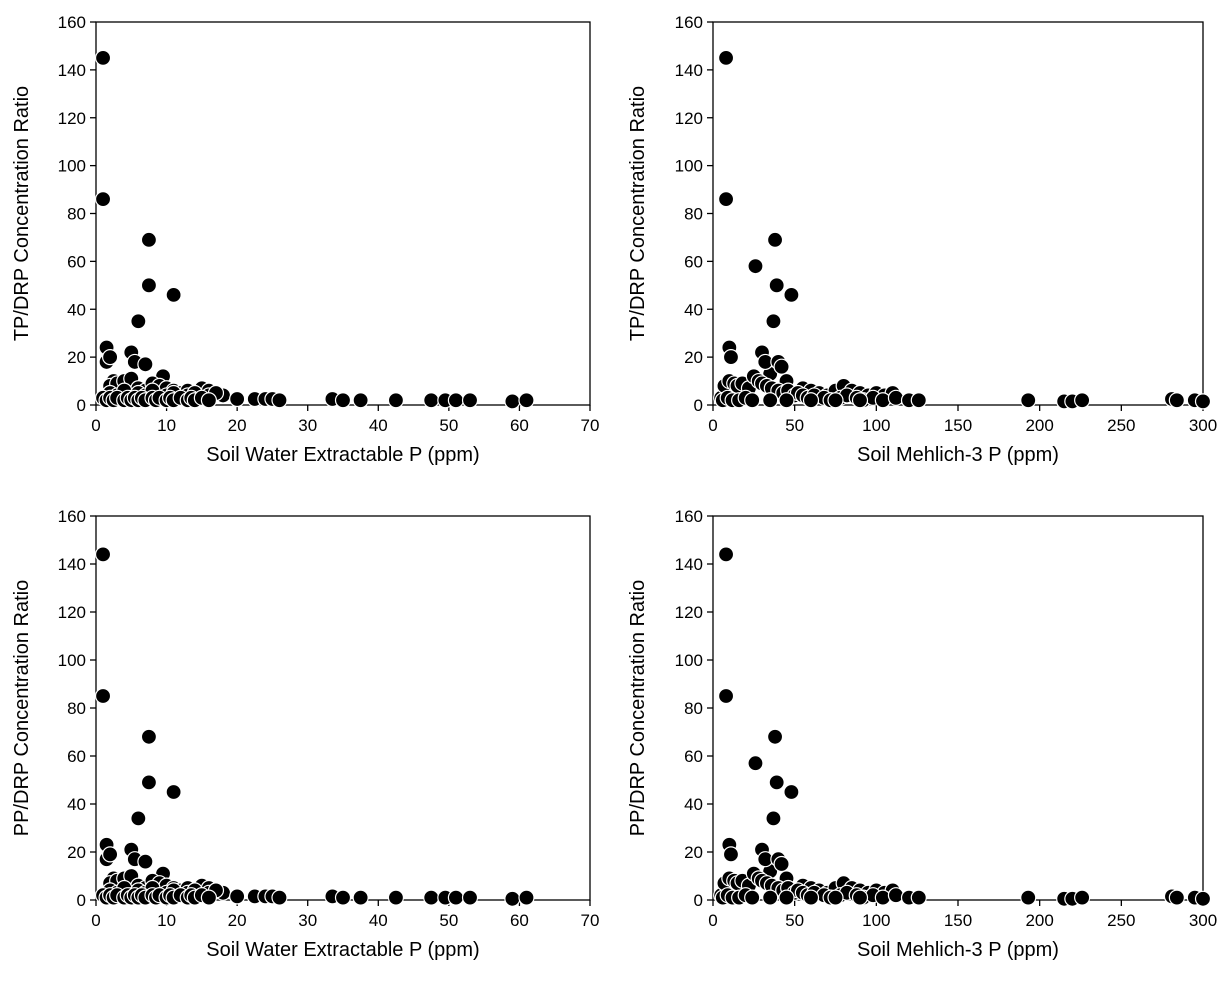 This screenshot has width=1225, height=985. I want to click on y-axis-title: TP/DRP Concentration Ratio, so click(22, 213).